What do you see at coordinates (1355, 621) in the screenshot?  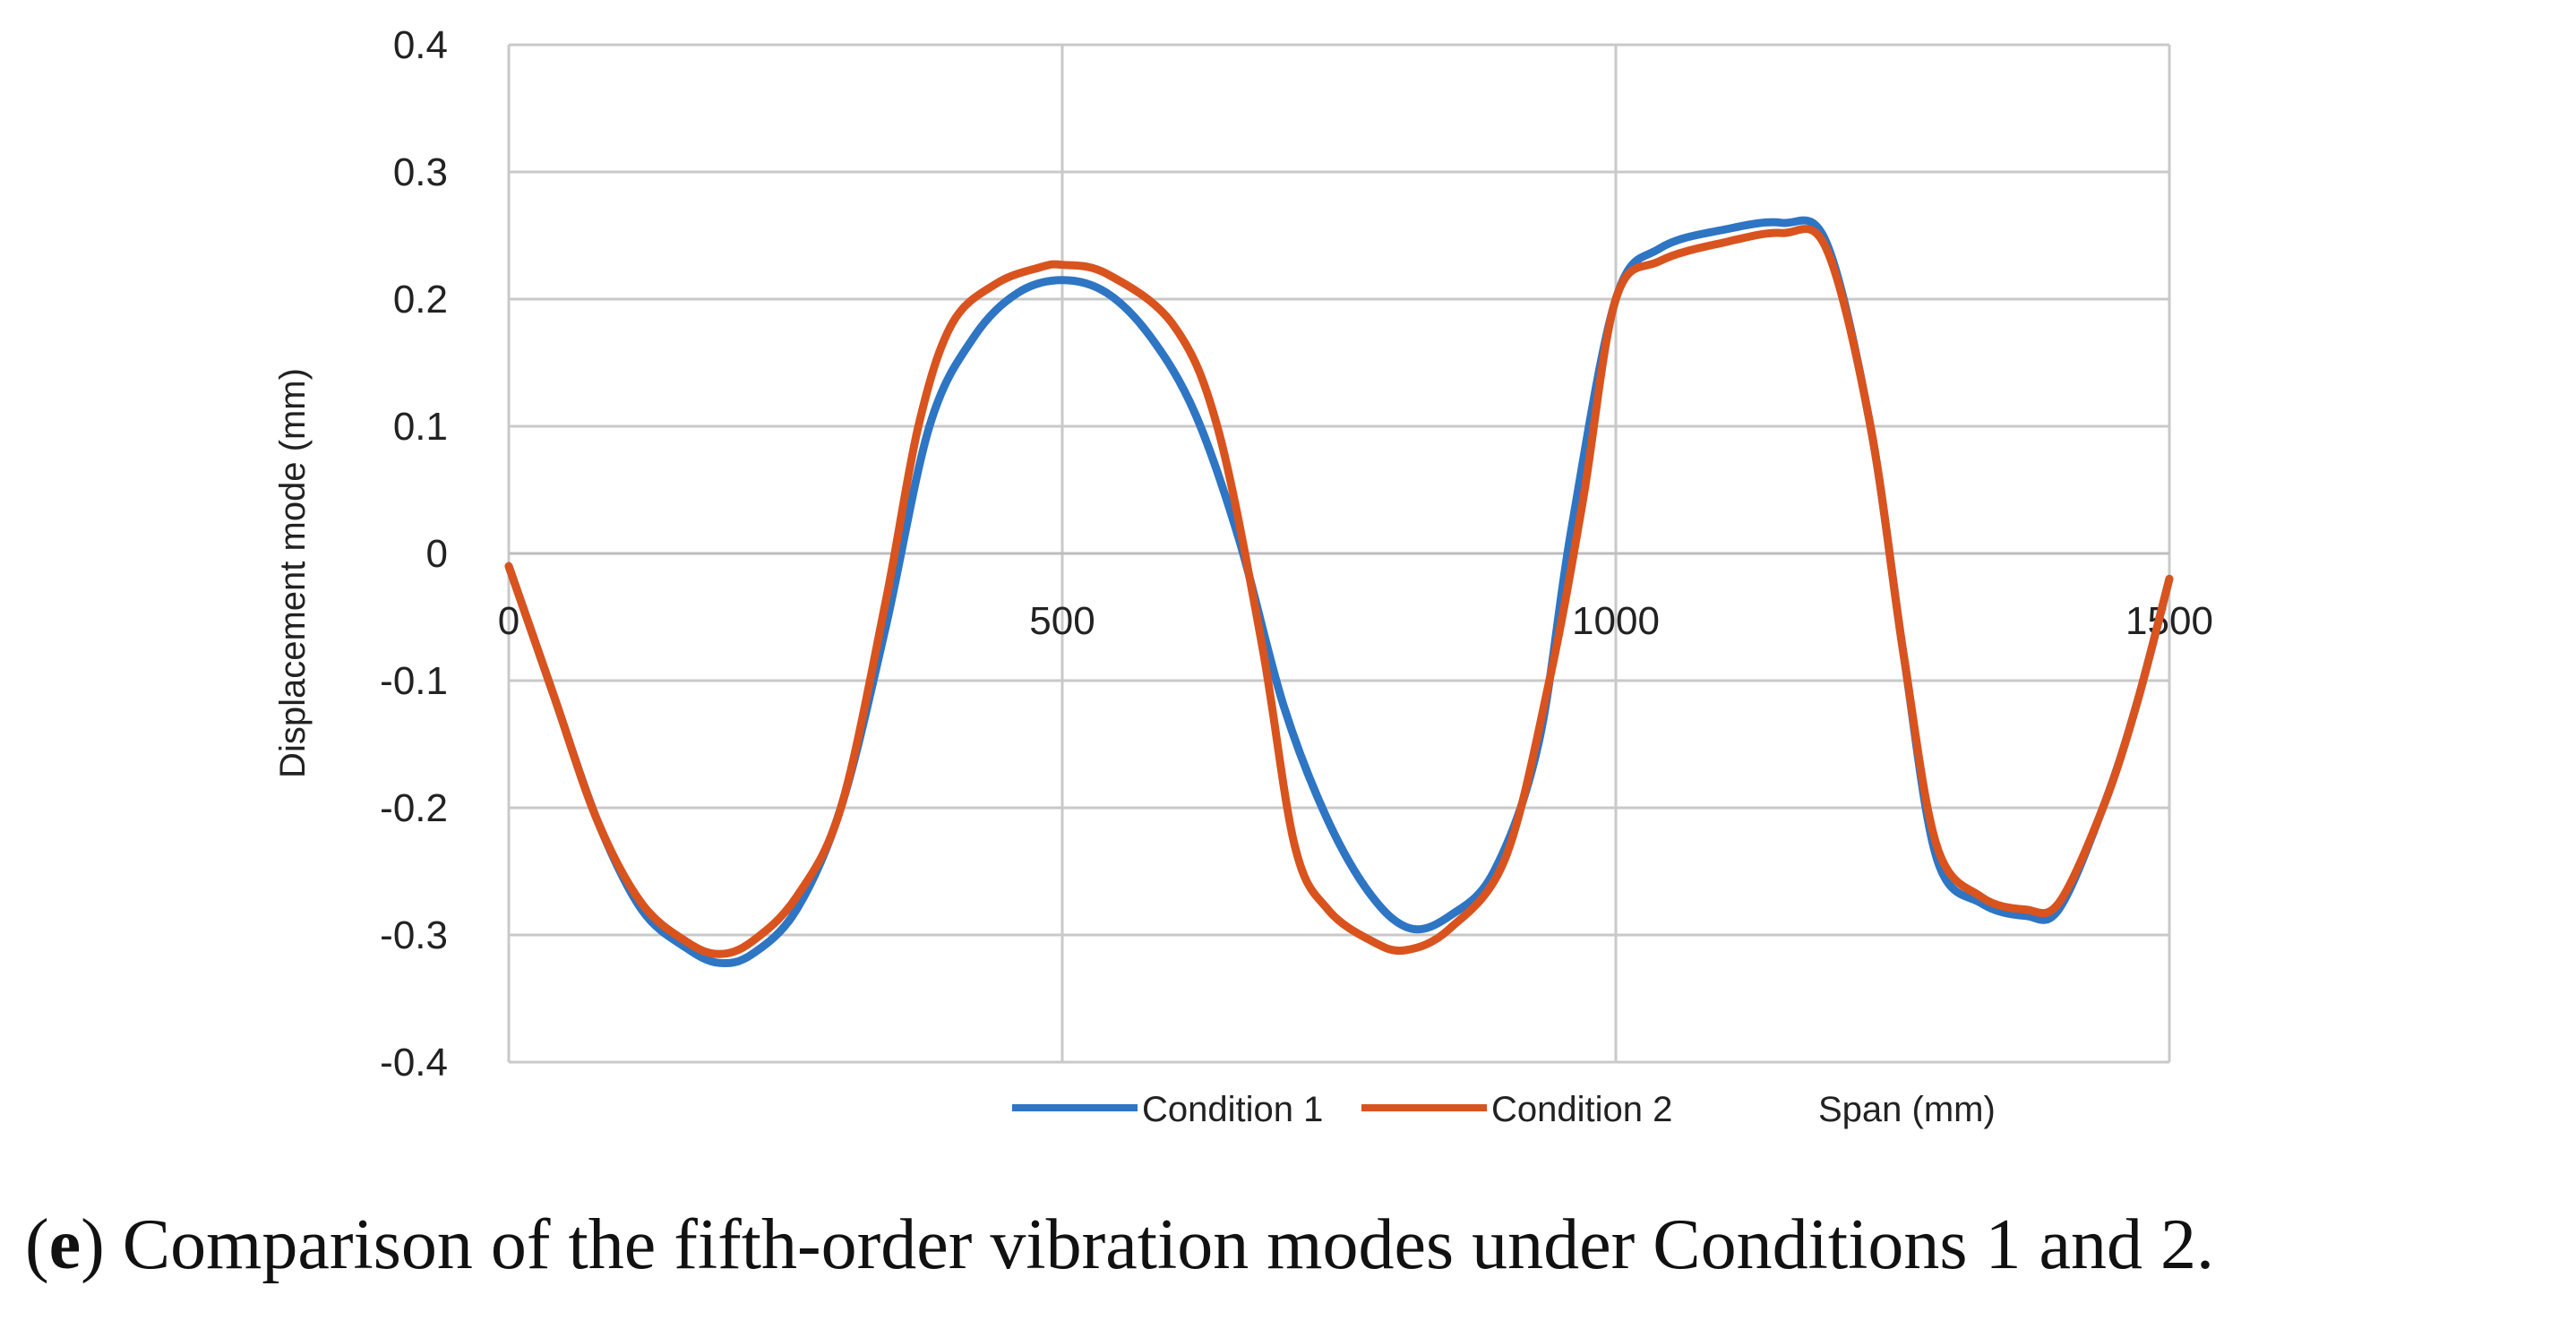 I see `x-tick-labels: 0 500 1000 1500` at bounding box center [1355, 621].